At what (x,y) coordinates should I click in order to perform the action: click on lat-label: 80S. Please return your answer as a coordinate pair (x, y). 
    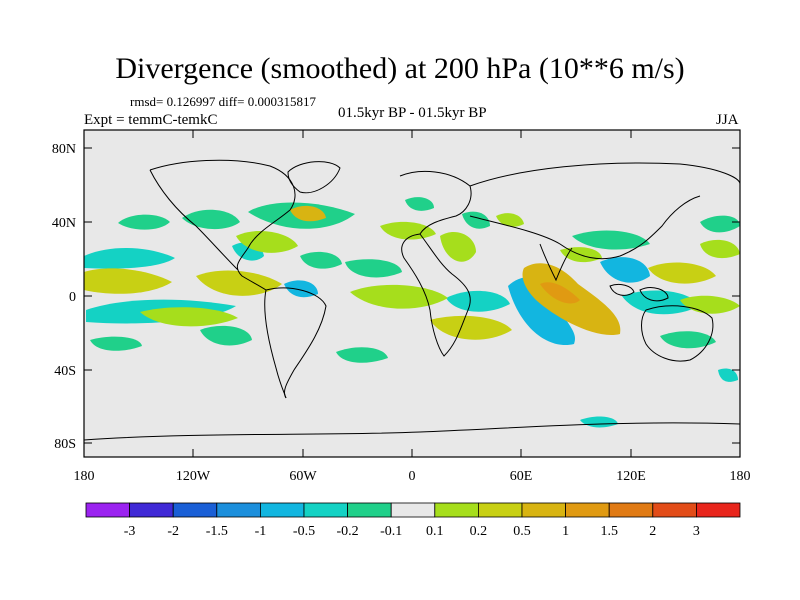
    Looking at the image, I should click on (65, 444).